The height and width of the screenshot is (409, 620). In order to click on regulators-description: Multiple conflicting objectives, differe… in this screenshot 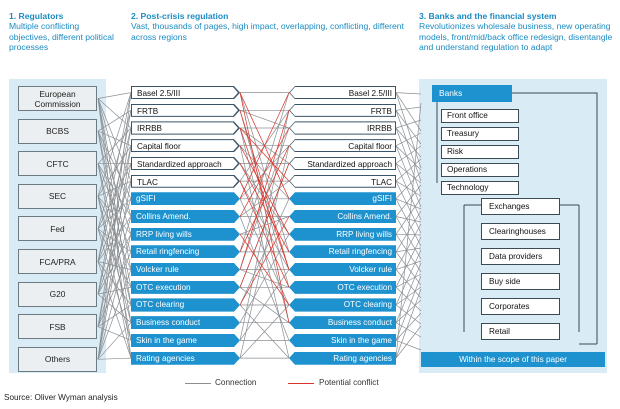, I will do `click(61, 37)`.